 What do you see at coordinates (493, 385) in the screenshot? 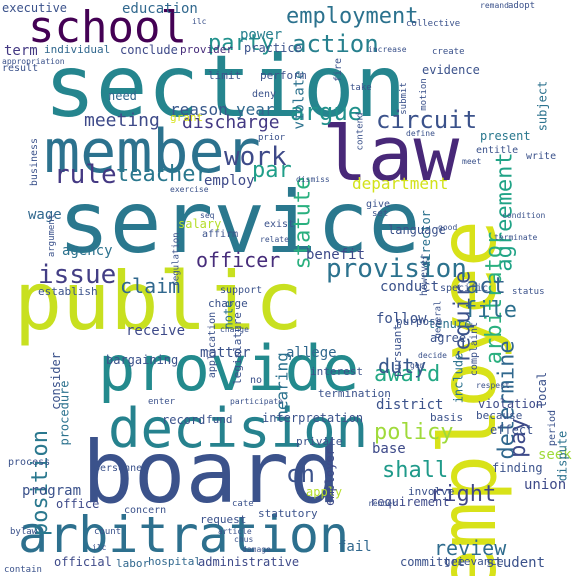
I see `word-respect: respect` at bounding box center [493, 385].